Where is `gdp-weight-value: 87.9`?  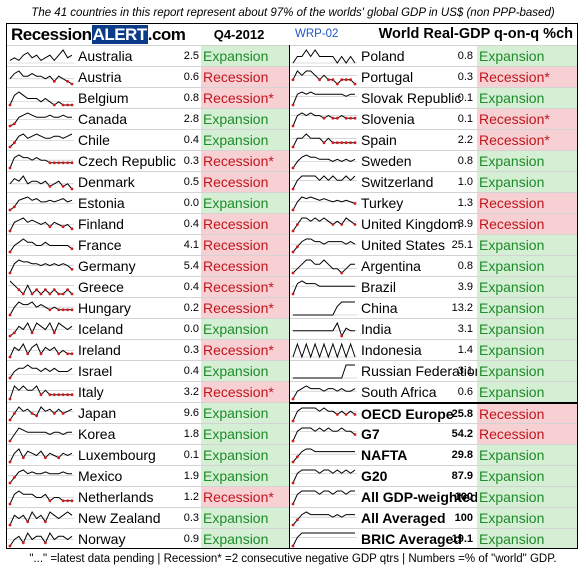 gdp-weight-value: 87.9 is located at coordinates (462, 476).